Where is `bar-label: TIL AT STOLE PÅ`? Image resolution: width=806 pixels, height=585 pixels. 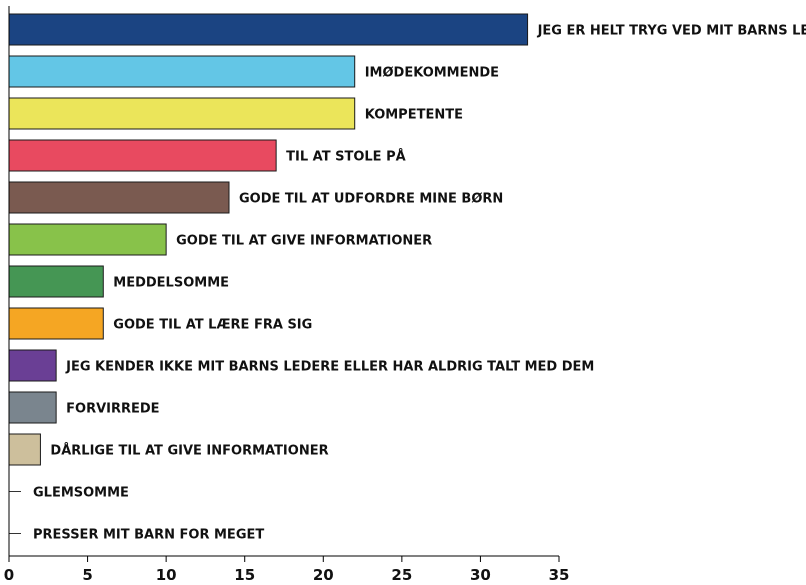 bar-label: TIL AT STOLE PÅ is located at coordinates (346, 157).